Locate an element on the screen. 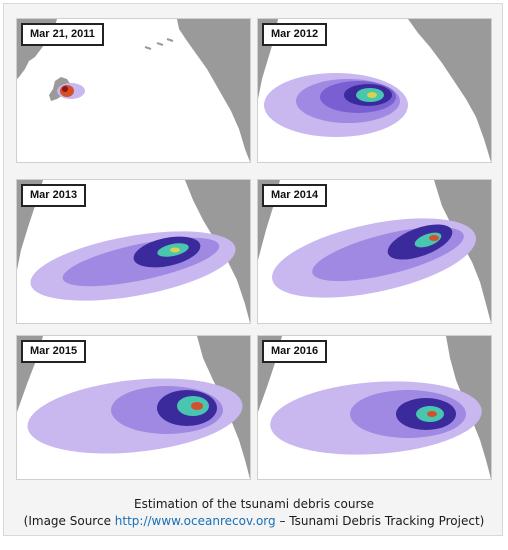  panel-date-label: Mar 2012 is located at coordinates (295, 34).